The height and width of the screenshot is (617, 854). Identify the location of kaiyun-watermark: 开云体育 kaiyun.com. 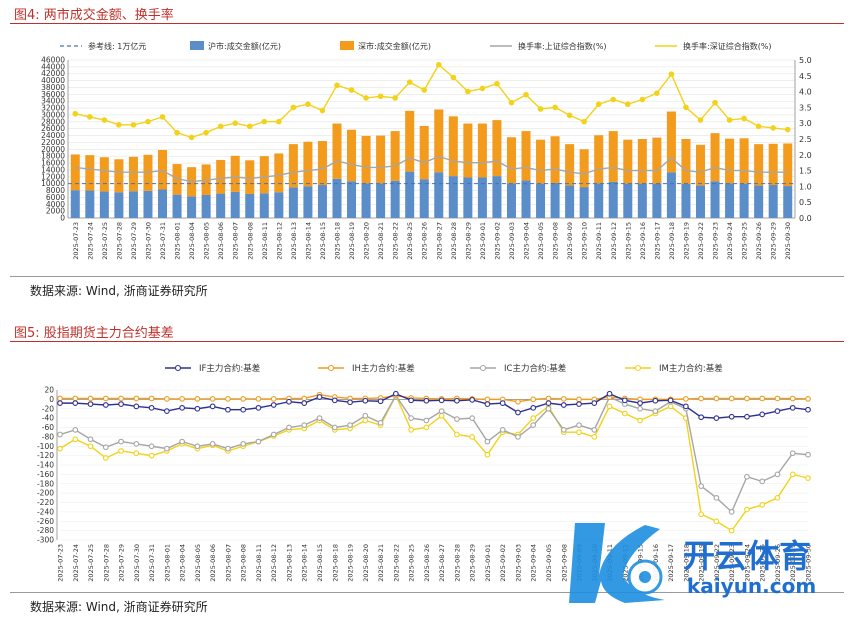
(692, 563).